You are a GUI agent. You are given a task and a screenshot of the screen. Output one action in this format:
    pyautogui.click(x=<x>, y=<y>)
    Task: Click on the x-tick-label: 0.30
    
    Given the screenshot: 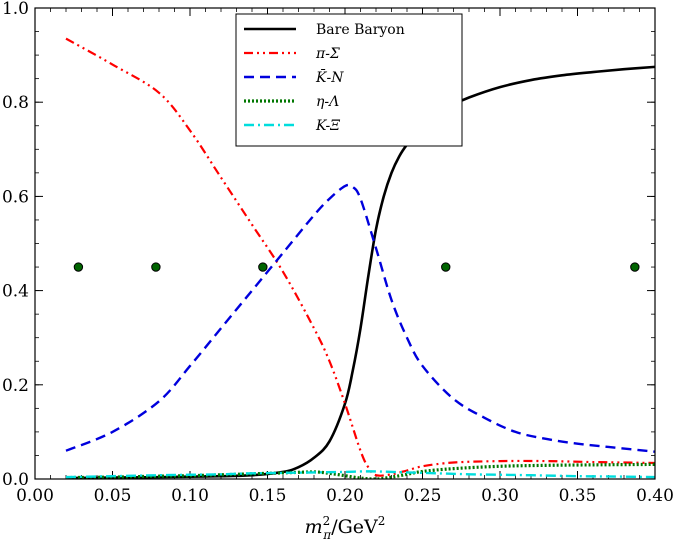 What is the action you would take?
    pyautogui.click(x=500, y=496)
    